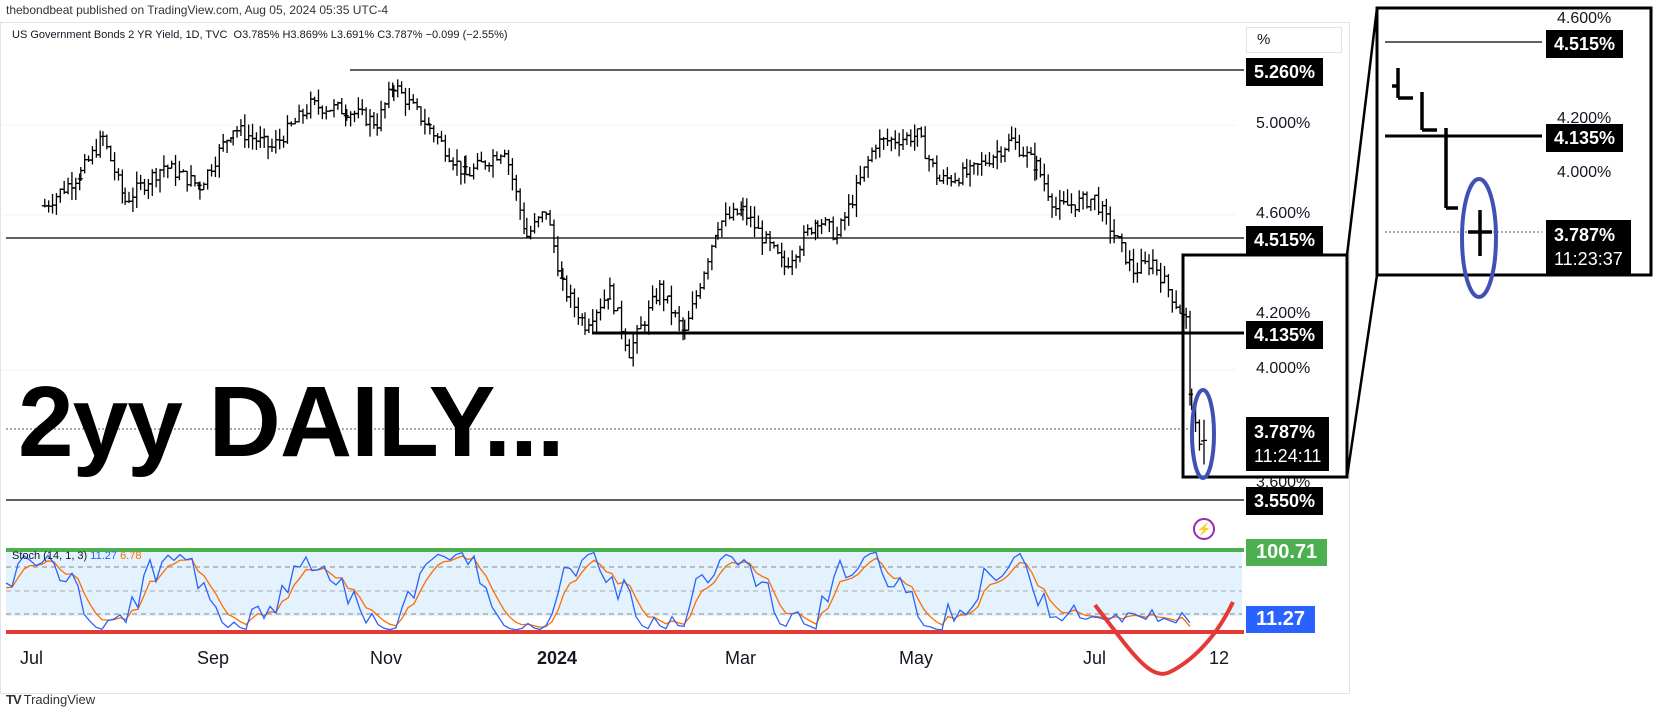 The width and height of the screenshot is (1657, 713). I want to click on inset-tag-4515: 4.515%, so click(1585, 44).